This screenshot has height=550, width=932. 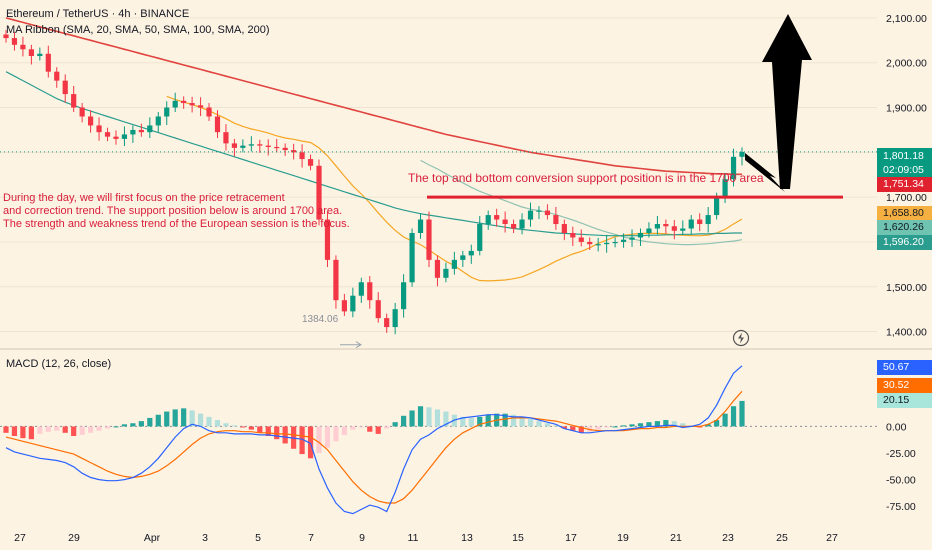 What do you see at coordinates (904, 227) in the screenshot?
I see `ma50-tag: 1,620.26` at bounding box center [904, 227].